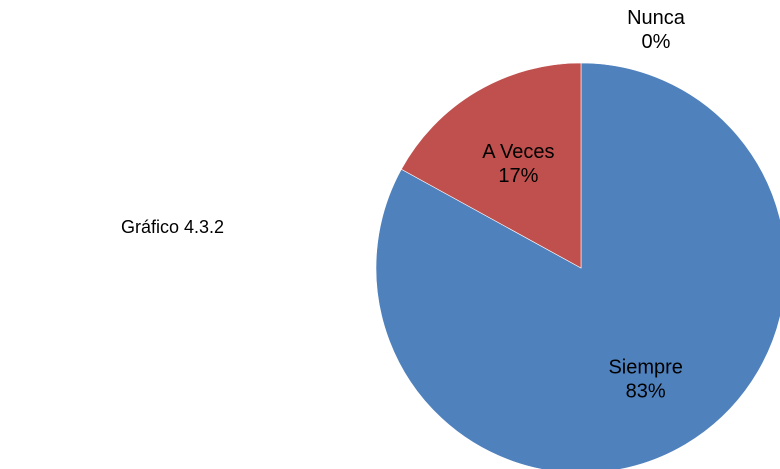 The image size is (780, 469). Describe the element at coordinates (518, 176) in the screenshot. I see `slice-percent-a-veces: 17%` at that location.